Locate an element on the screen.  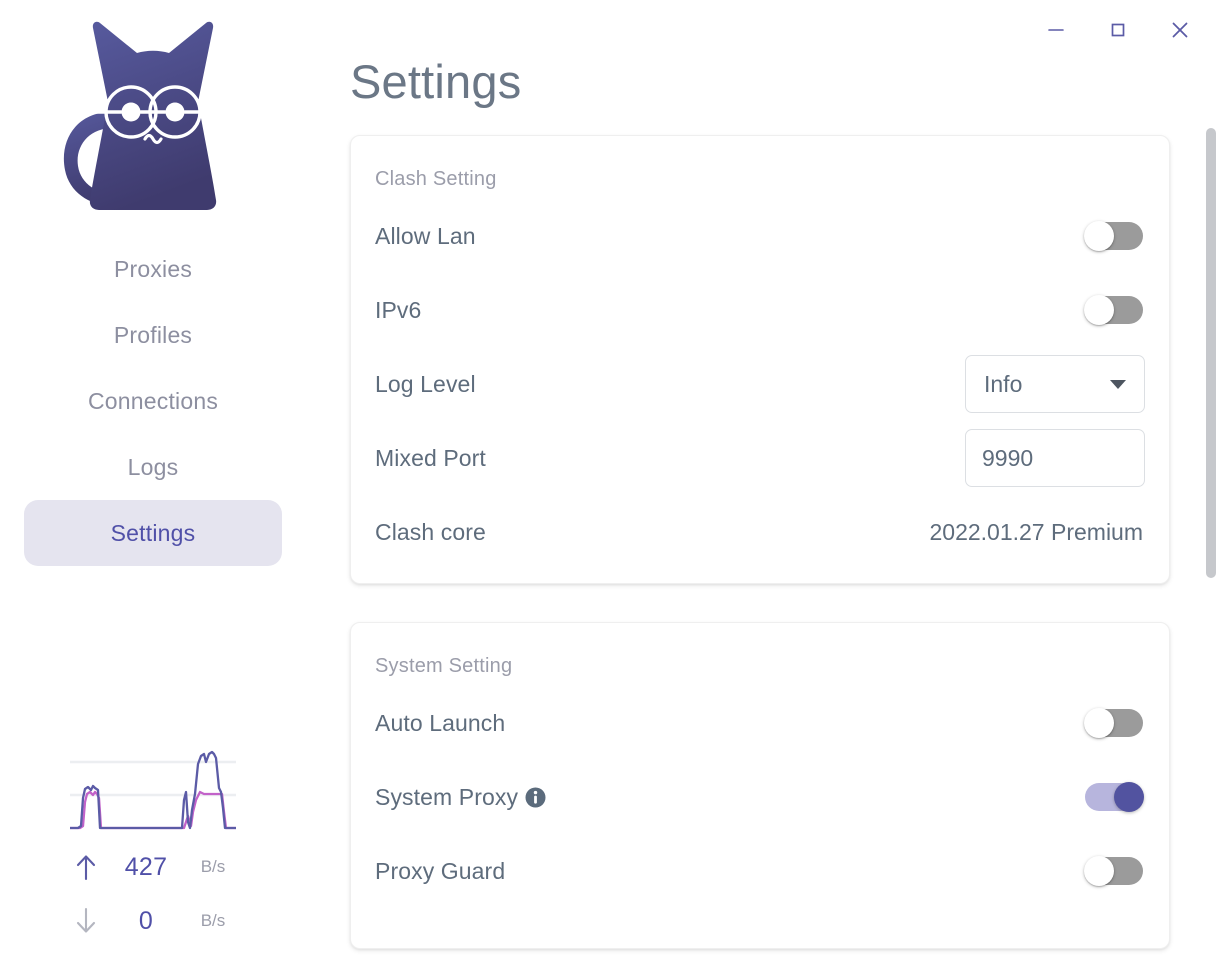
sidebar-item-label: Settings is located at coordinates (153, 532).